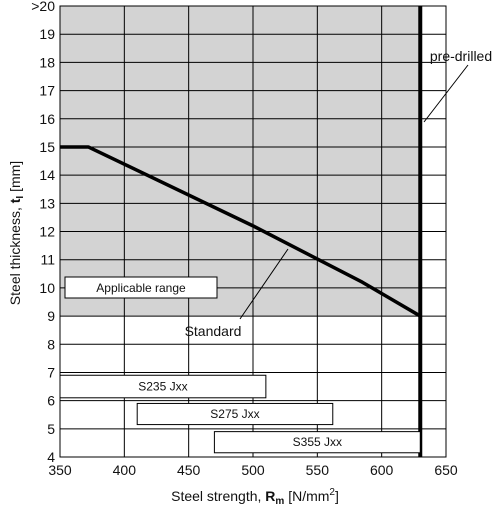  I want to click on x-tick-label: 500, so click(253, 470).